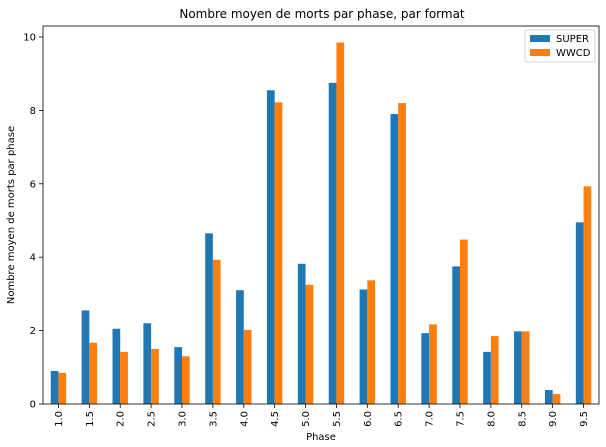  What do you see at coordinates (209, 318) in the screenshot?
I see `bar-super-3.5` at bounding box center [209, 318].